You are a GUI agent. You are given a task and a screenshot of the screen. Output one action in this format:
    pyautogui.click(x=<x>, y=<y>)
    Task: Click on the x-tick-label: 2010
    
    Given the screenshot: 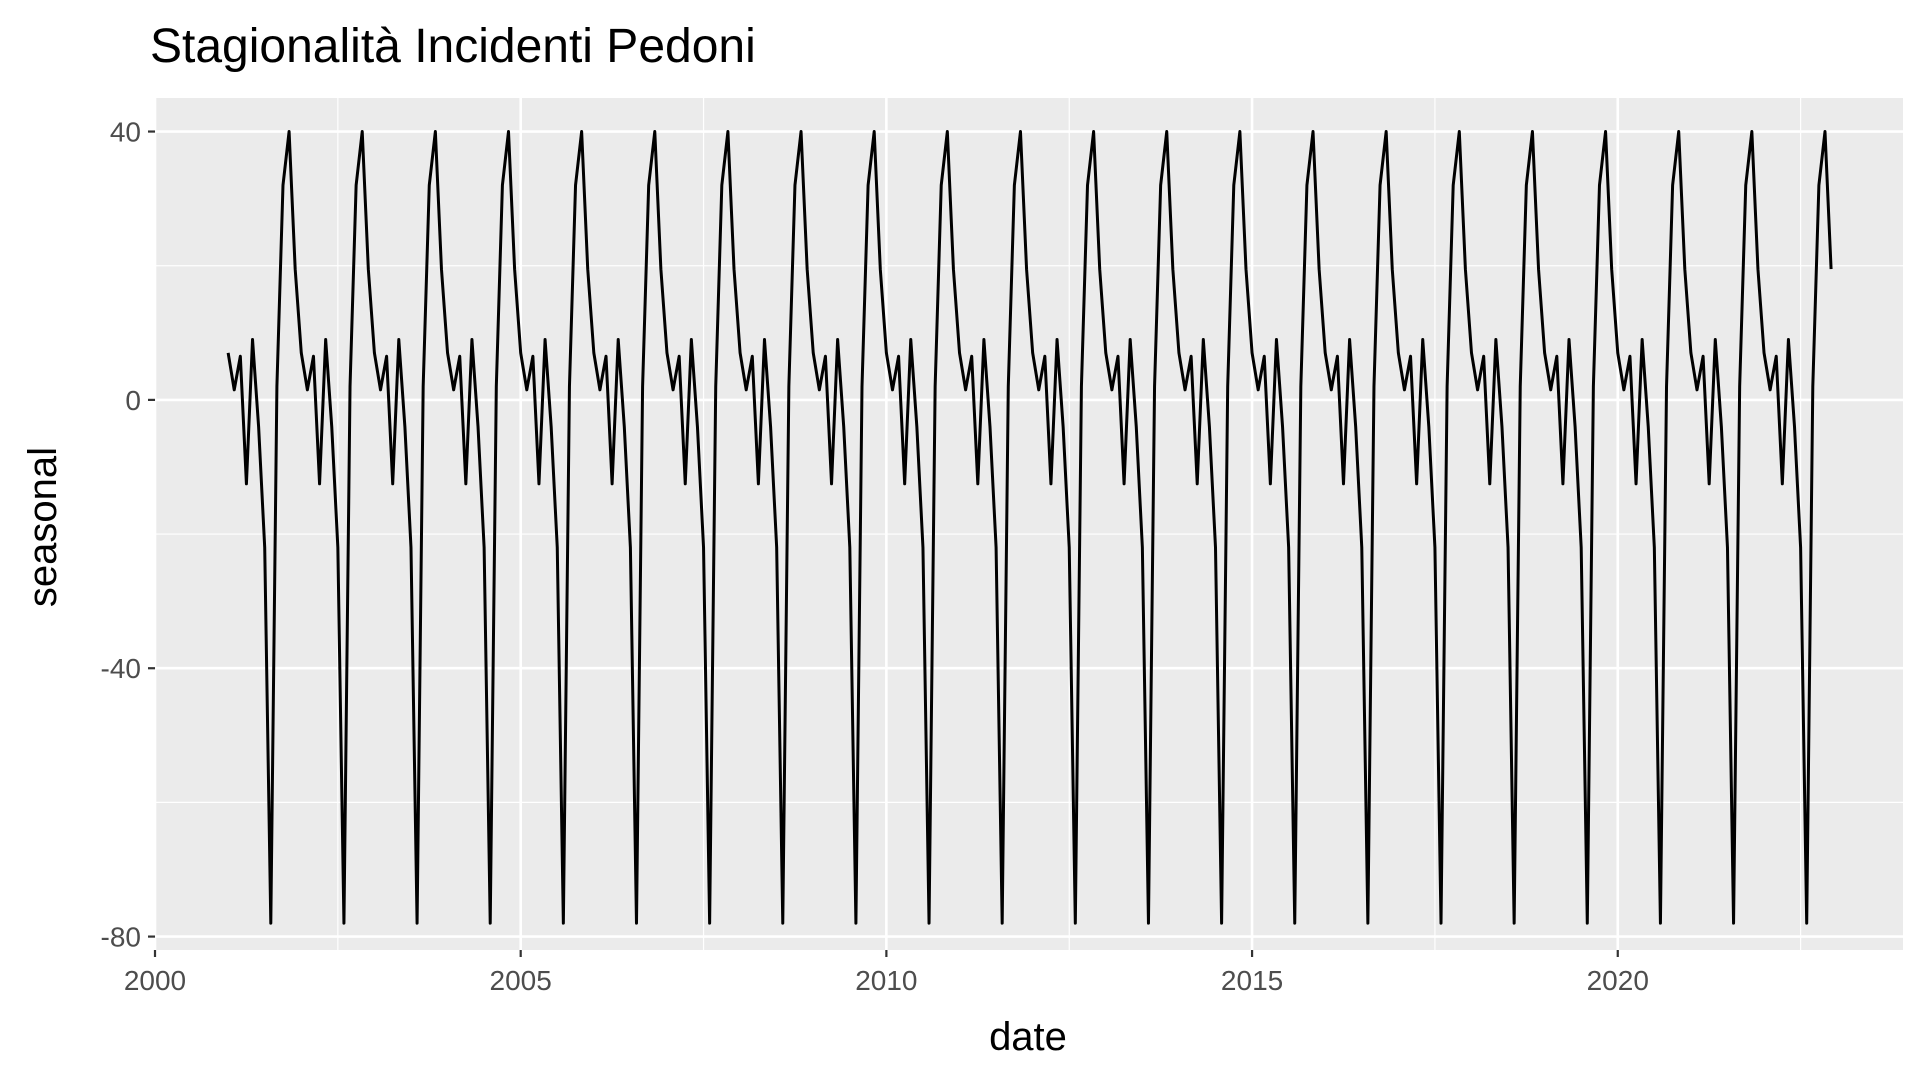 What is the action you would take?
    pyautogui.click(x=886, y=980)
    